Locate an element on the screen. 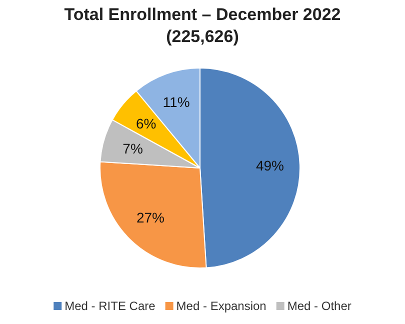 The image size is (405, 324). data-label: 11% is located at coordinates (176, 102).